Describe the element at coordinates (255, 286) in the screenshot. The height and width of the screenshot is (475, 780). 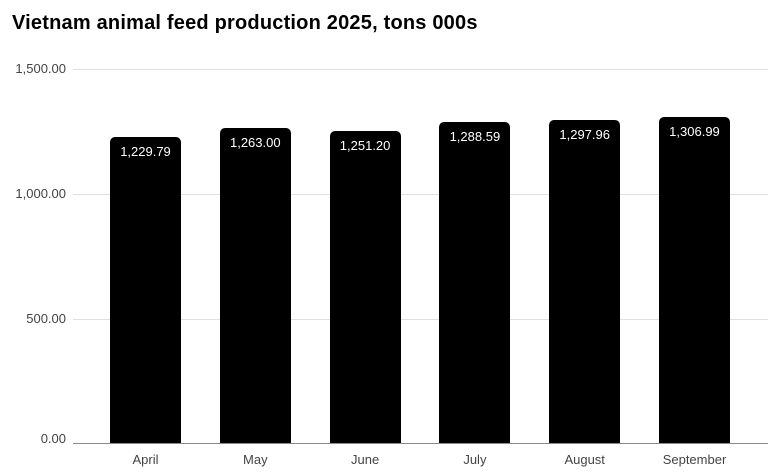
I see `bar-may: 1,263.00` at that location.